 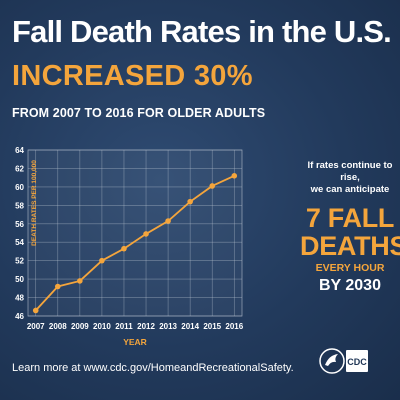 What do you see at coordinates (350, 189) in the screenshot?
I see `projection-condition-line2: we can anticipate` at bounding box center [350, 189].